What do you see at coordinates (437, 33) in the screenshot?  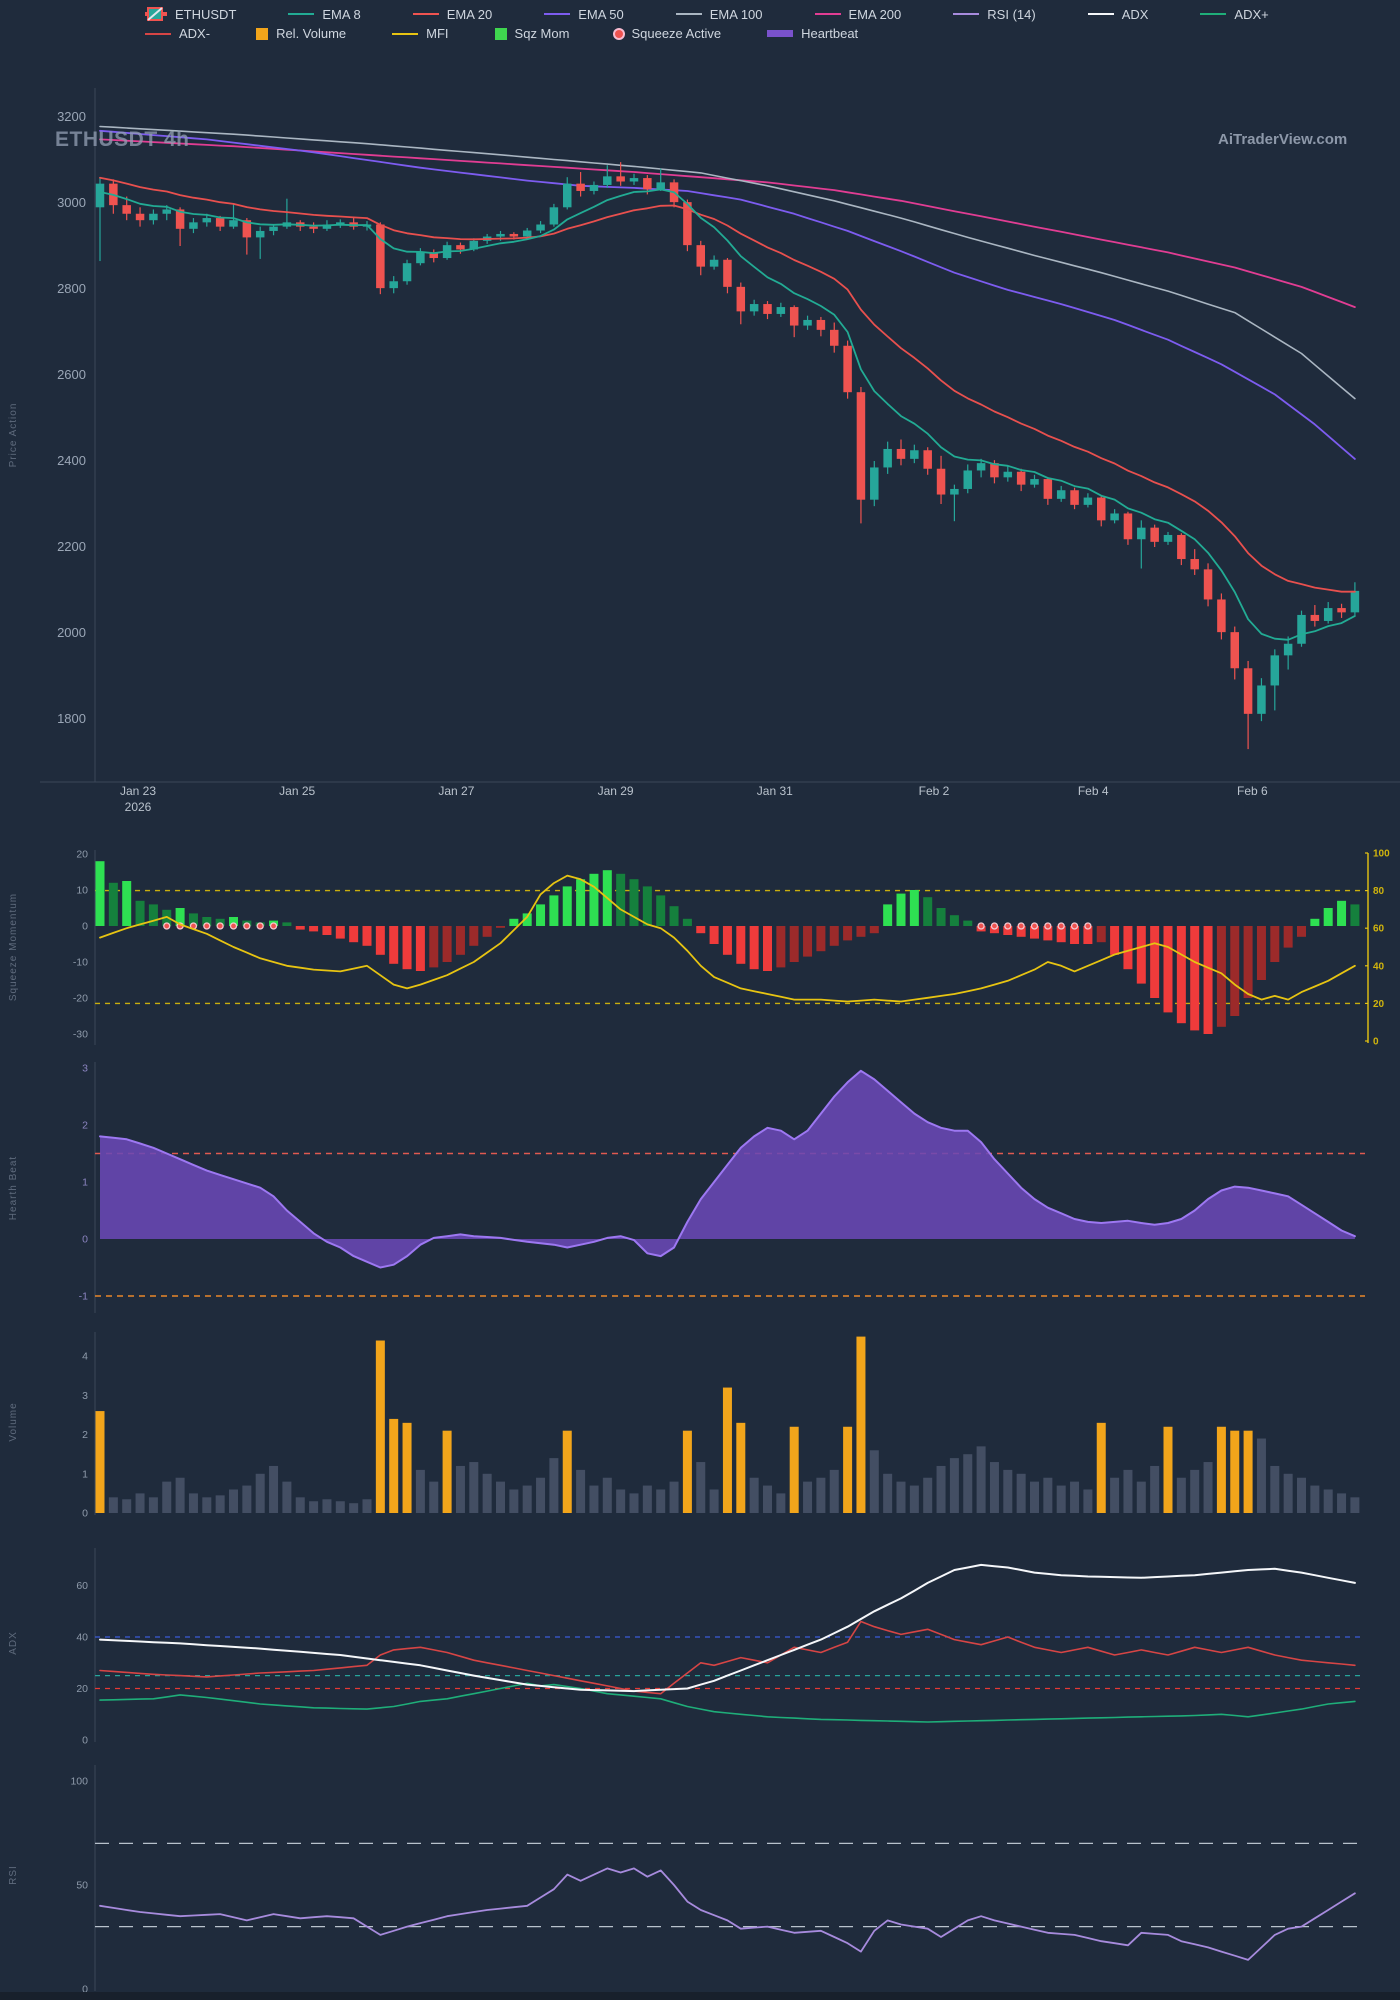 I see `legend-label-mfi: MFI` at bounding box center [437, 33].